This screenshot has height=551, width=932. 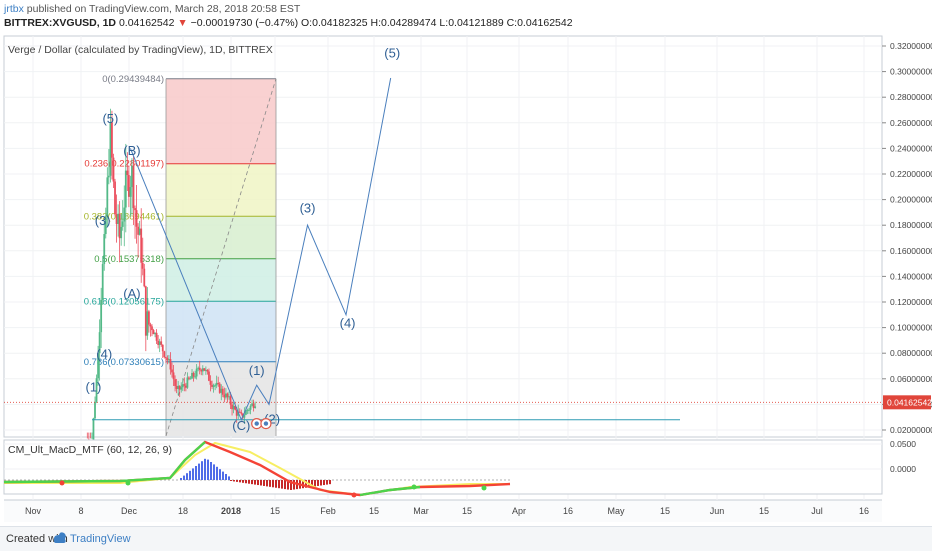 I want to click on time-tick-label: Feb, so click(x=328, y=511).